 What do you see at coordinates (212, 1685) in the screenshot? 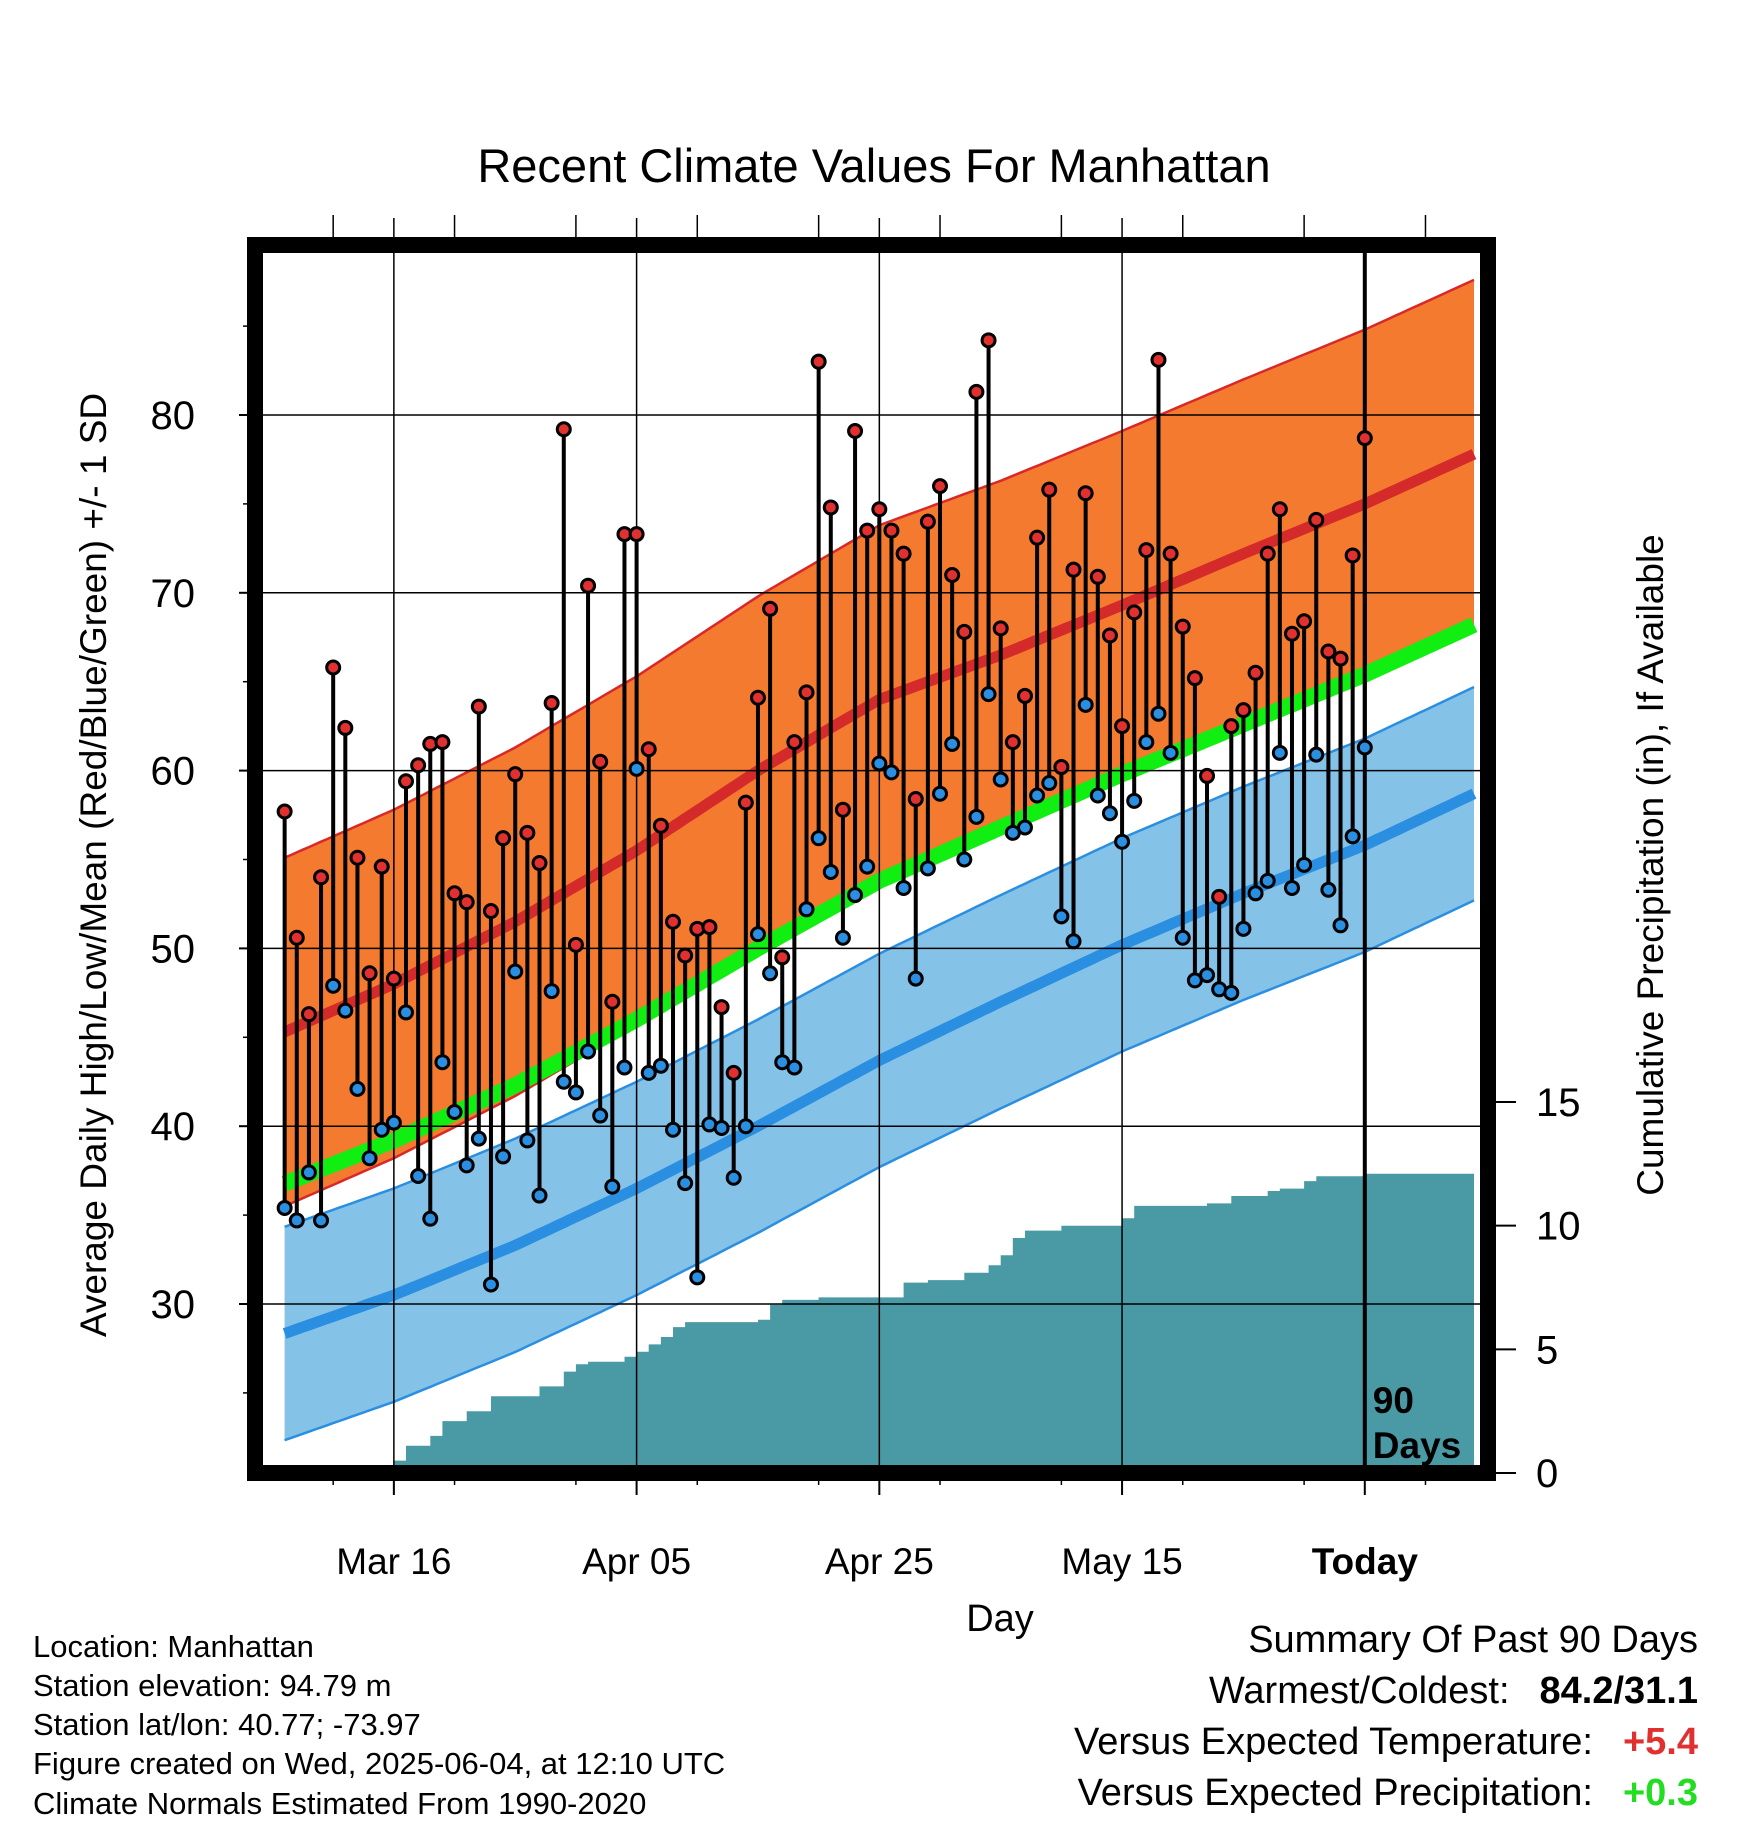
I see `info-elevation: Station elevation: 94.79 m` at bounding box center [212, 1685].